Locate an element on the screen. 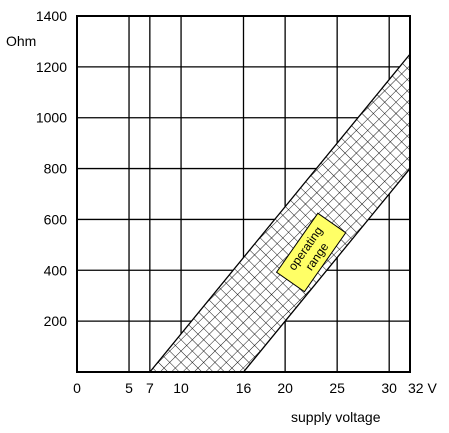 This screenshot has width=449, height=433. x-tick-label: 5 is located at coordinates (129, 388).